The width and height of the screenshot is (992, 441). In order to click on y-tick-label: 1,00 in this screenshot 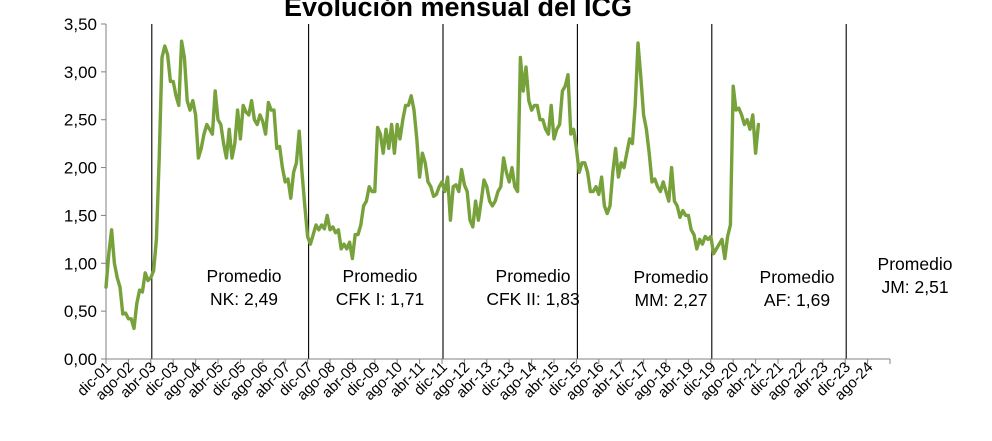, I will do `click(80, 263)`.